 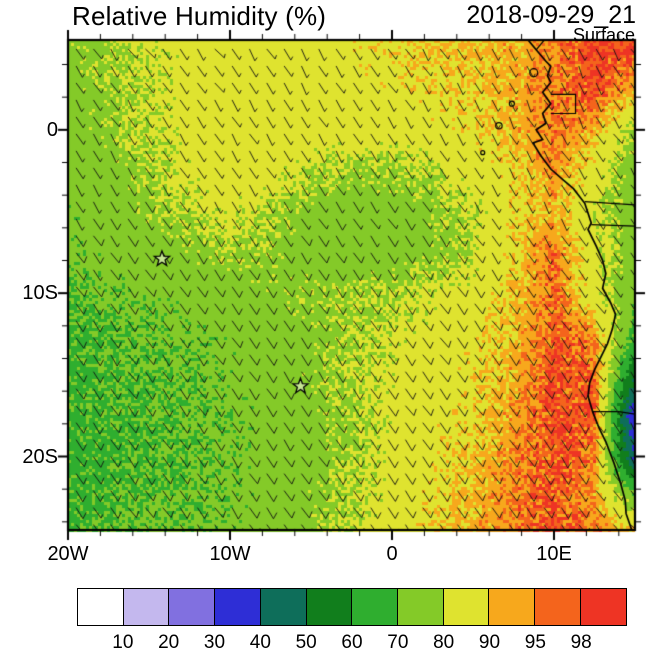 What do you see at coordinates (40, 293) in the screenshot?
I see `y-tick-label: 10S` at bounding box center [40, 293].